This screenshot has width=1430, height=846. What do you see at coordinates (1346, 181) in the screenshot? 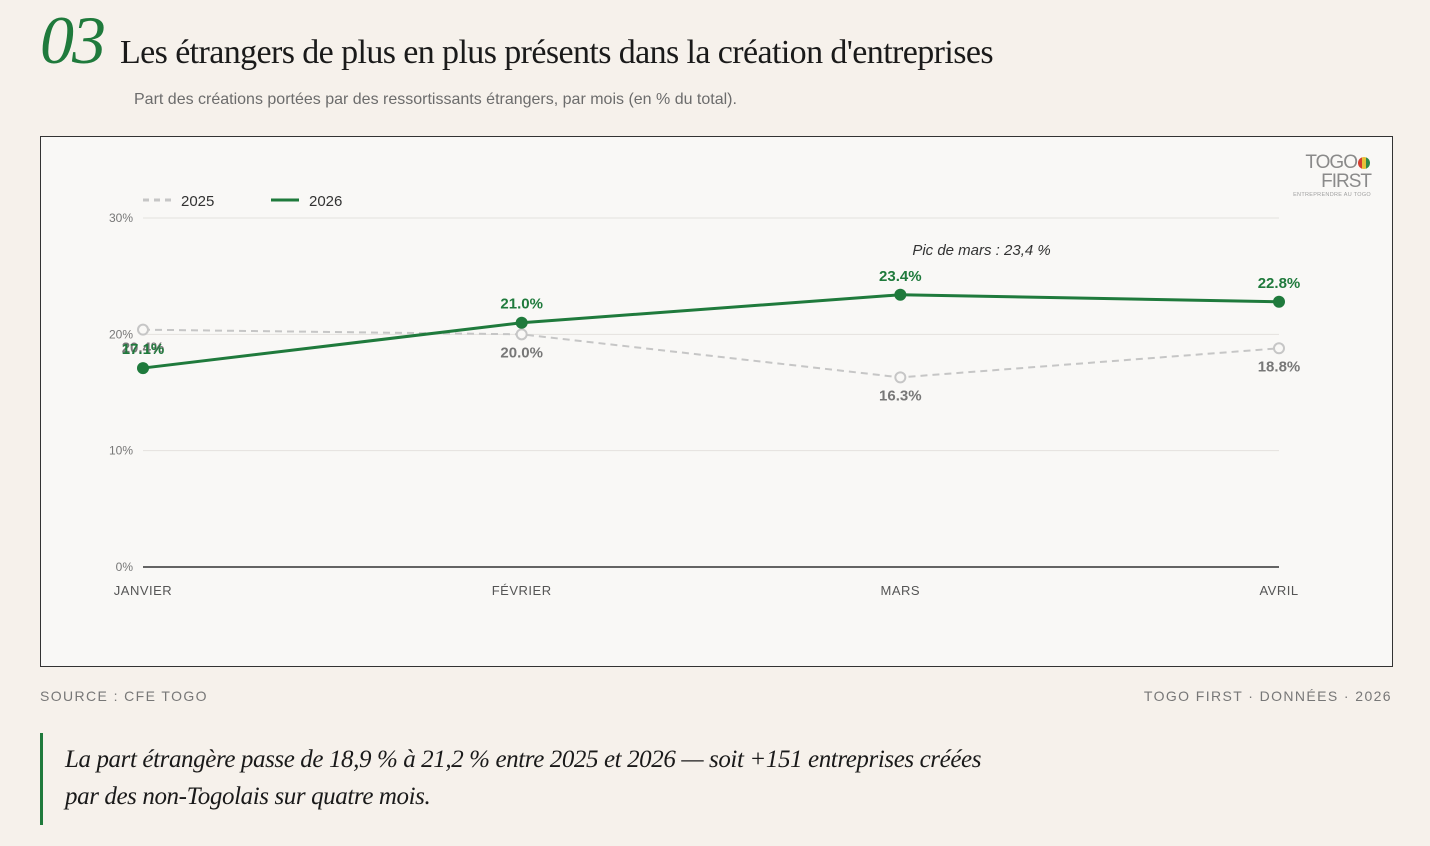
I see `logo-brand-right: FIRST` at bounding box center [1346, 181].